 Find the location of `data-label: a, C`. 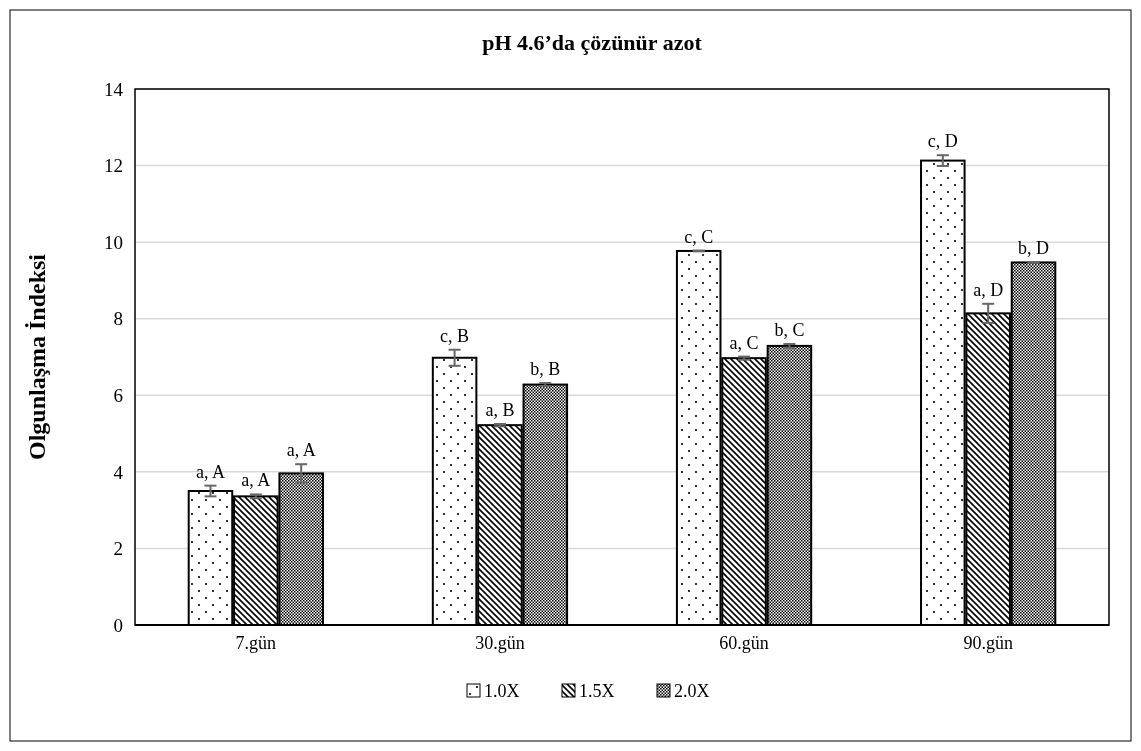

data-label: a, C is located at coordinates (744, 342).